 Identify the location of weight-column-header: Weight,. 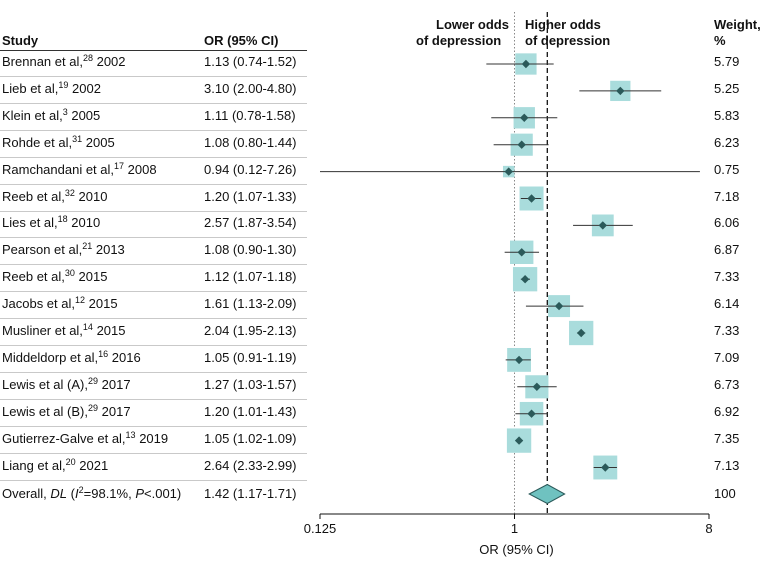
(737, 24).